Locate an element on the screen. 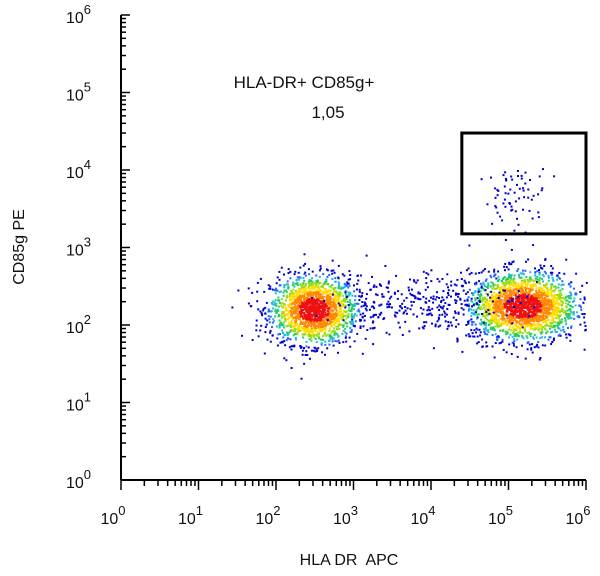 This screenshot has height=576, width=600. gate-rectangle is located at coordinates (524, 183).